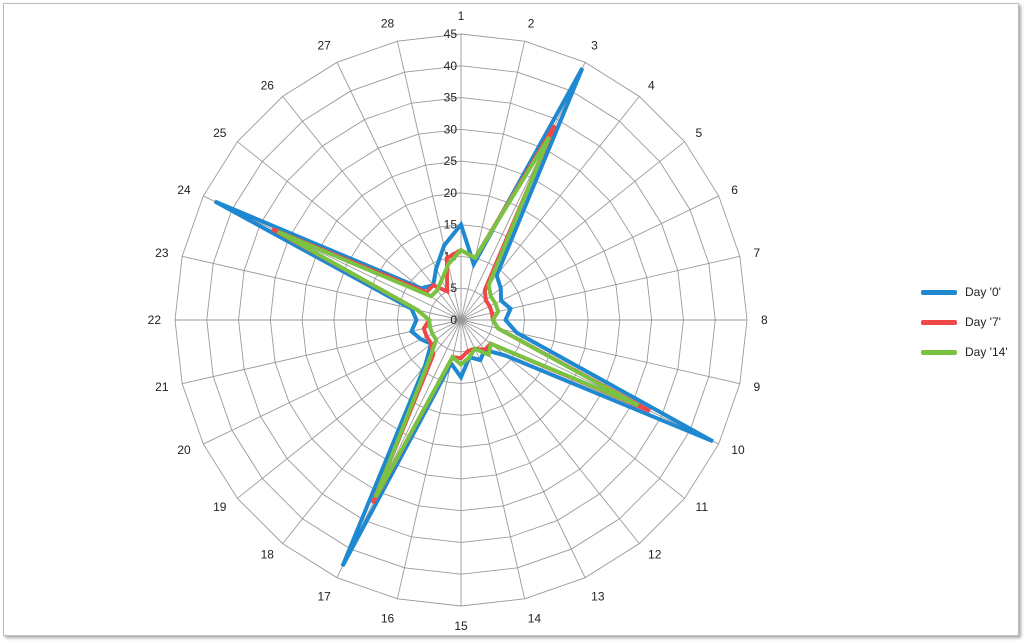  What do you see at coordinates (162, 253) in the screenshot?
I see `category-label: 23` at bounding box center [162, 253].